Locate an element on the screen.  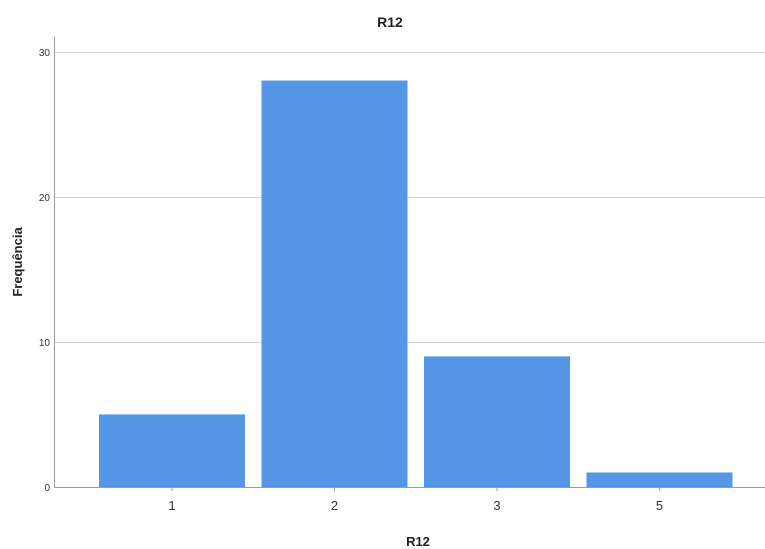
y-tick-label: 20 is located at coordinates (45, 198).